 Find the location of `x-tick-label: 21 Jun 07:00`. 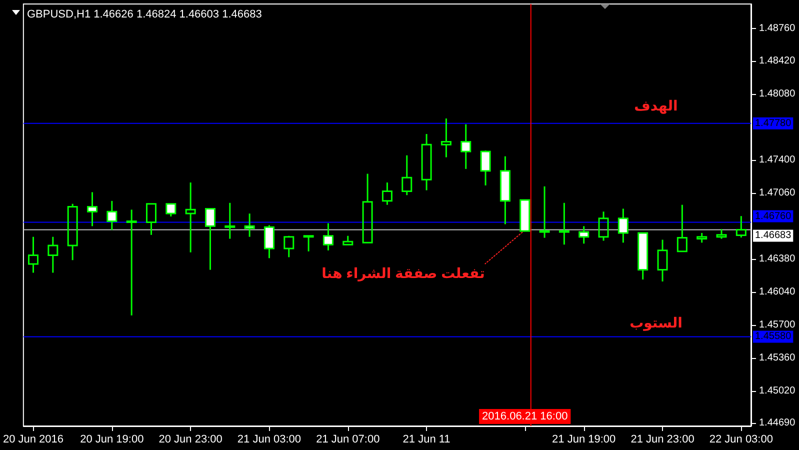

x-tick-label: 21 Jun 07:00 is located at coordinates (348, 440).